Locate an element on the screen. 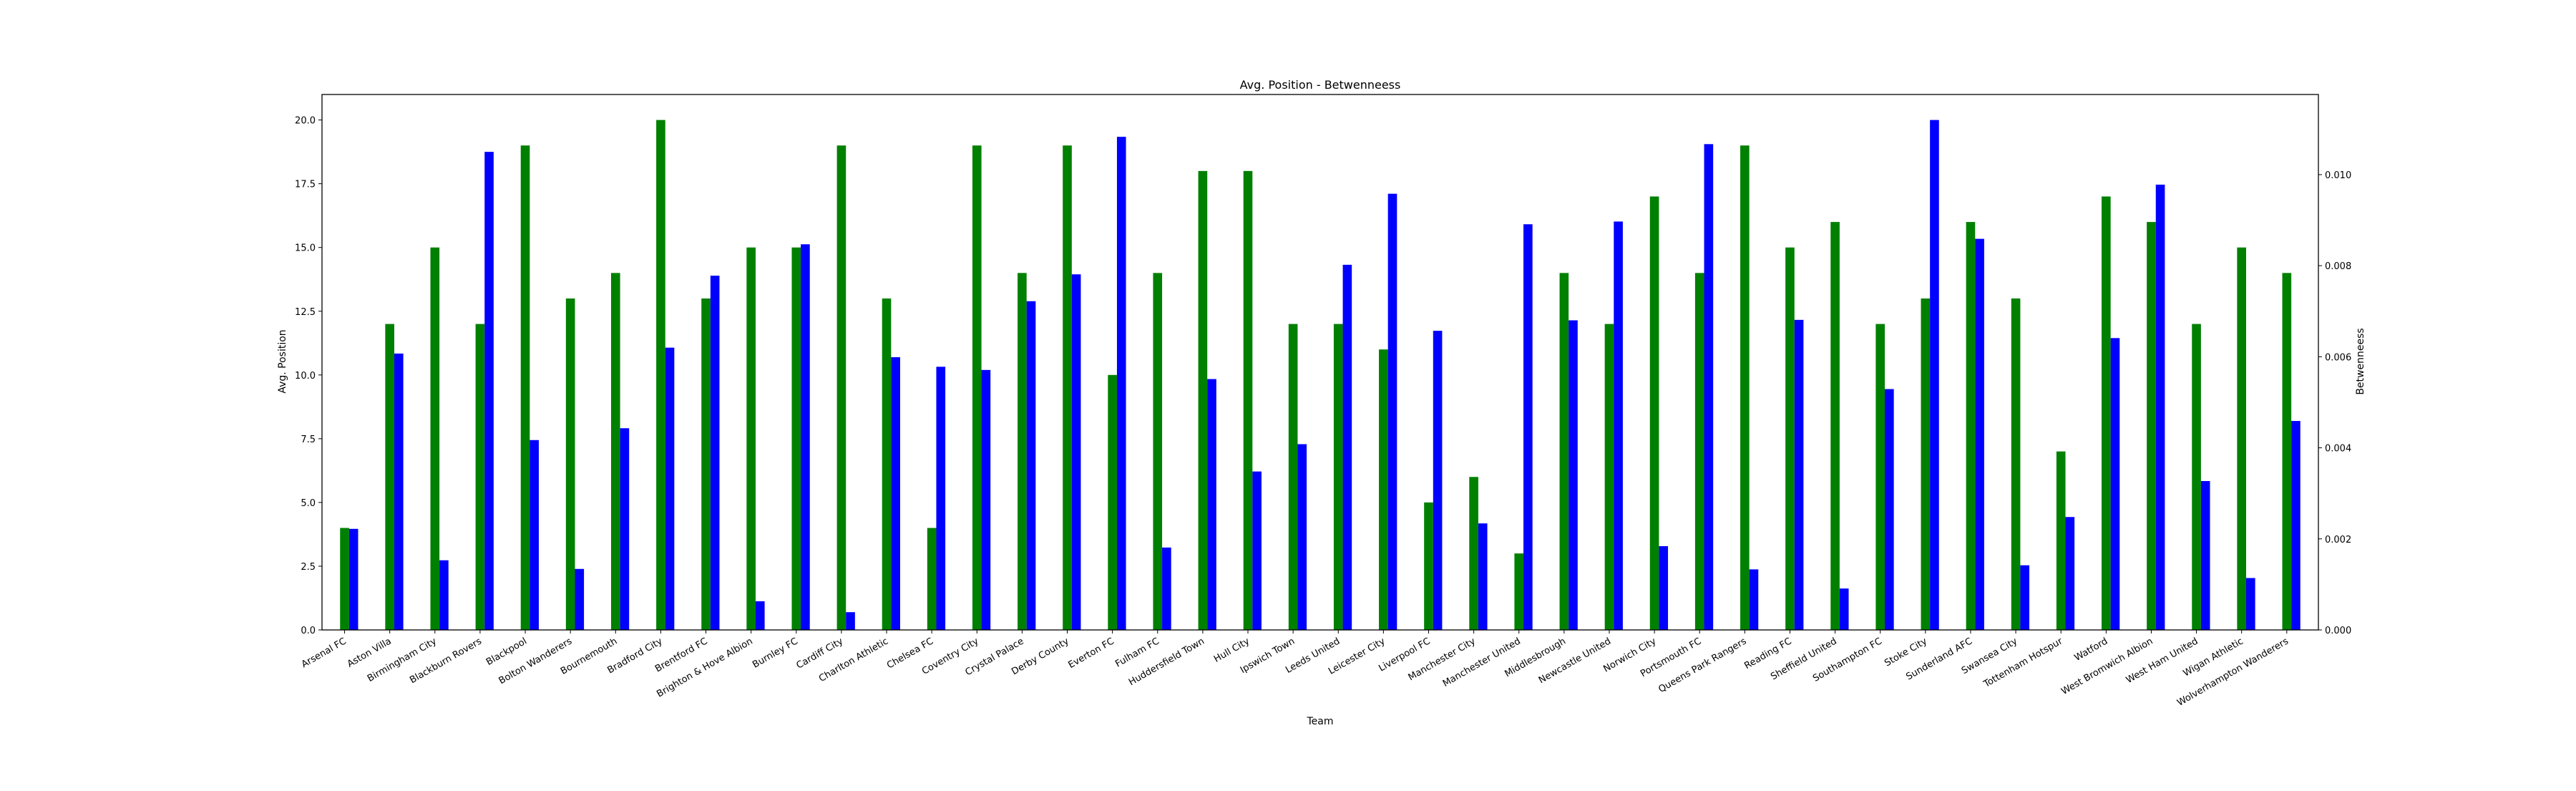 The height and width of the screenshot is (791, 2576). x-tick-label-19: Huddersfield Town is located at coordinates (1166, 662).